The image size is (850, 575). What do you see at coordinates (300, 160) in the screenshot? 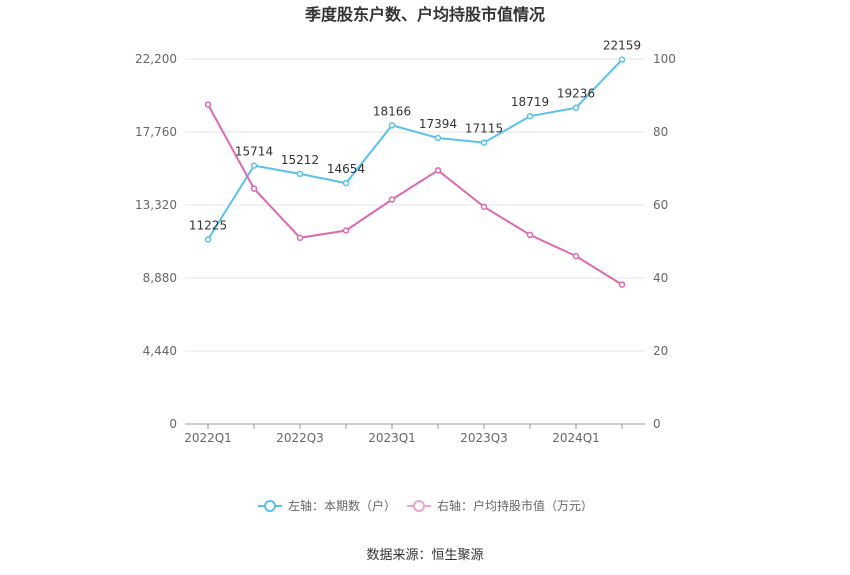
I see `data-label: 15212` at bounding box center [300, 160].